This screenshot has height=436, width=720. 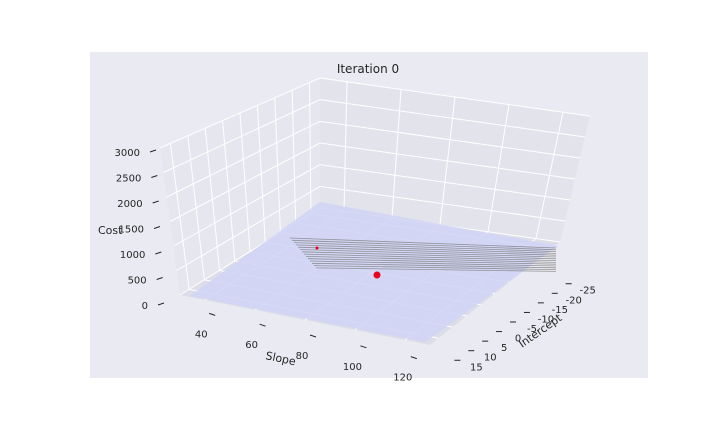 I want to click on z-tick-label: 3000, so click(x=127, y=153).